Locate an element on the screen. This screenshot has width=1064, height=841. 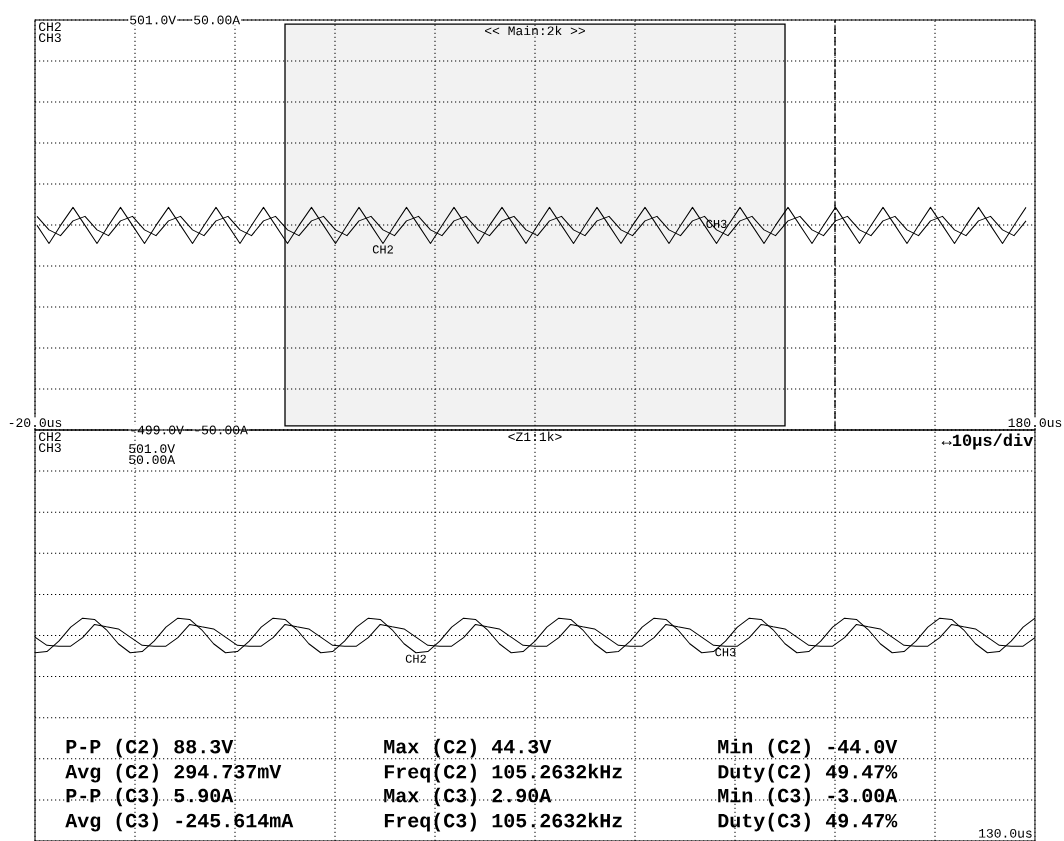
text: Max (C3) 2.90A is located at coordinates (468, 797).